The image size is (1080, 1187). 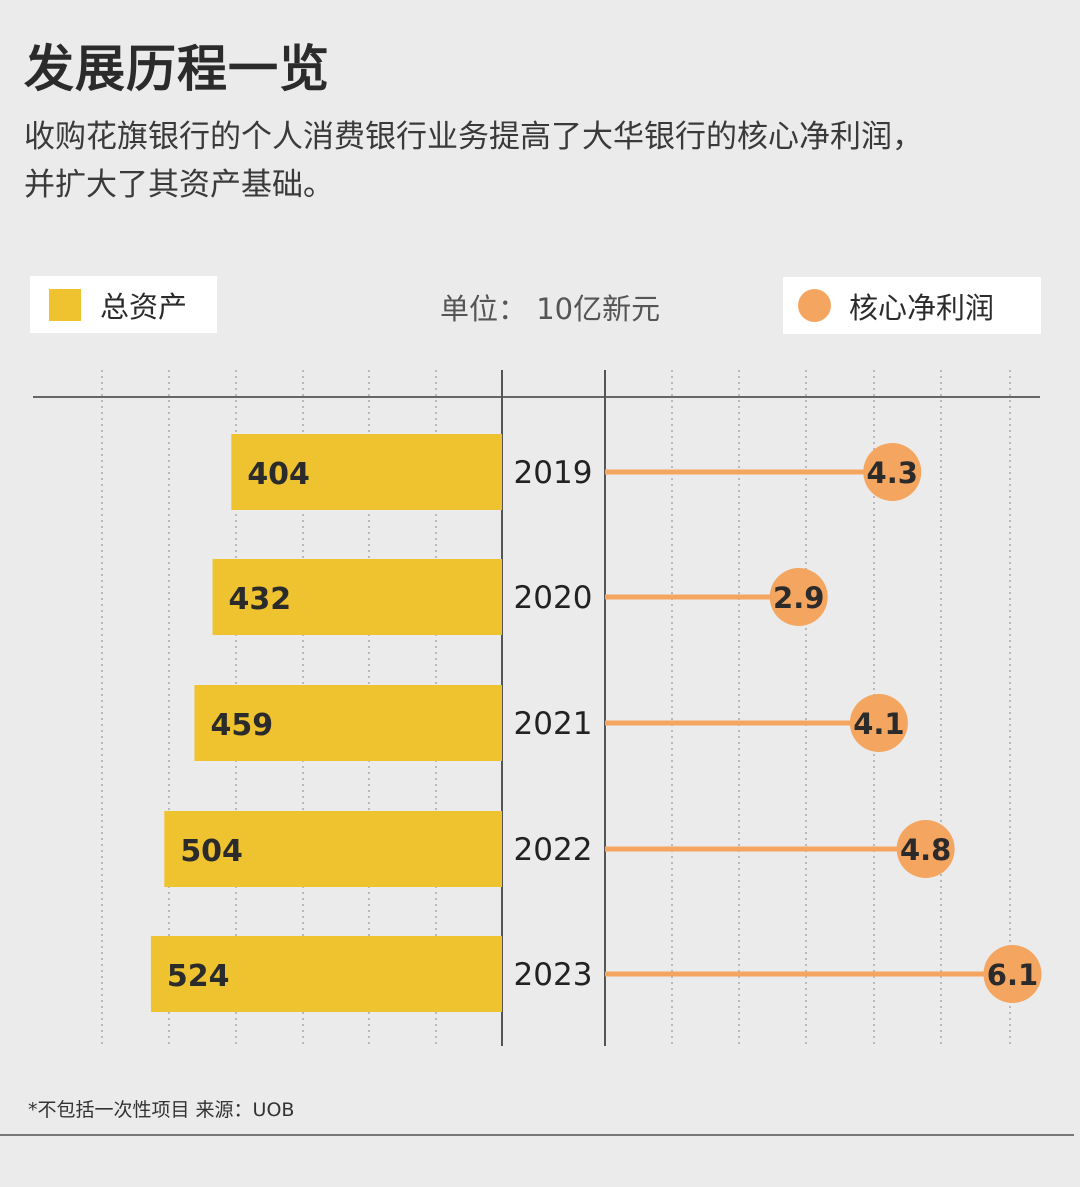 I want to click on core-net-profit-value-label: 4.3, so click(x=892, y=473).